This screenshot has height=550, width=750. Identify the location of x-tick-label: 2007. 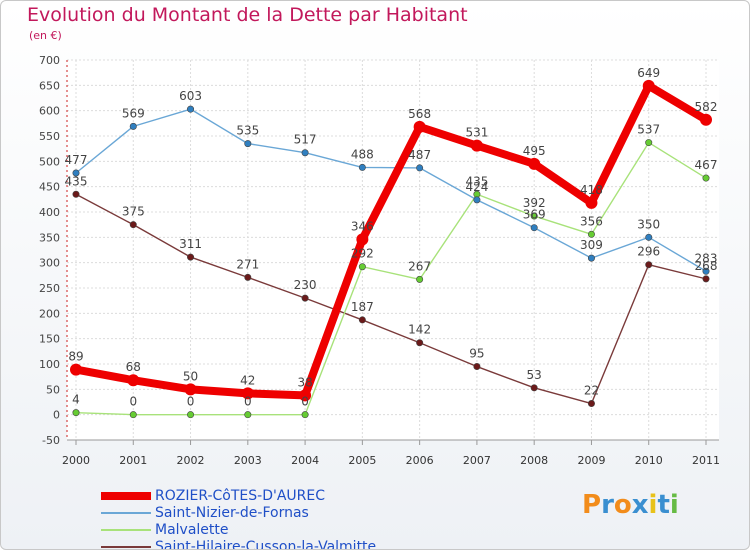
(477, 460).